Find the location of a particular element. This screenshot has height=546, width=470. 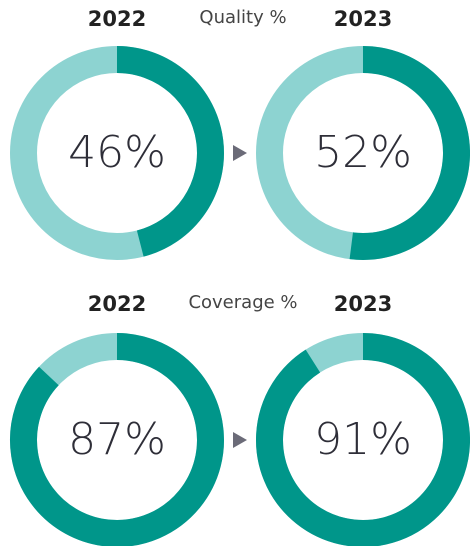

chart-title: Quality % is located at coordinates (242, 17).